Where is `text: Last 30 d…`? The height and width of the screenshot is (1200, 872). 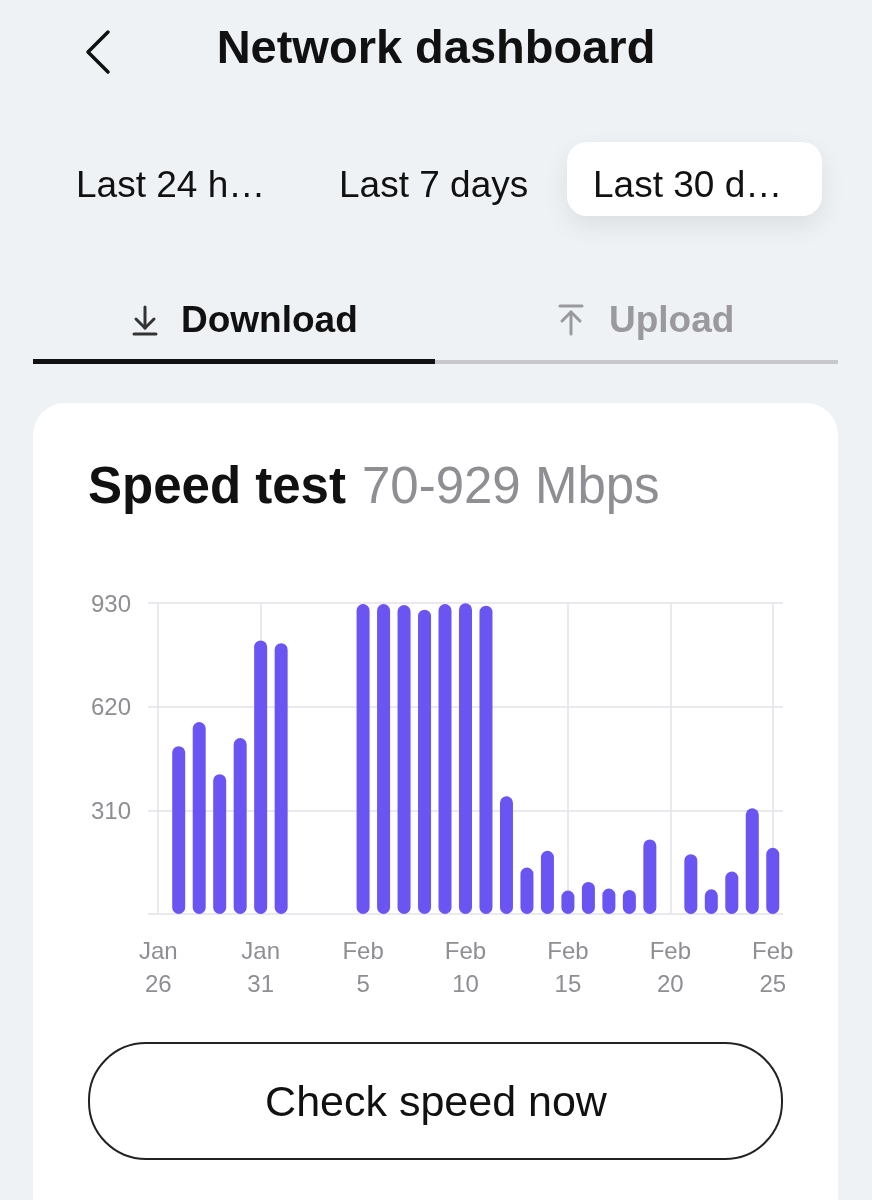
text: Last 30 d… is located at coordinates (688, 184).